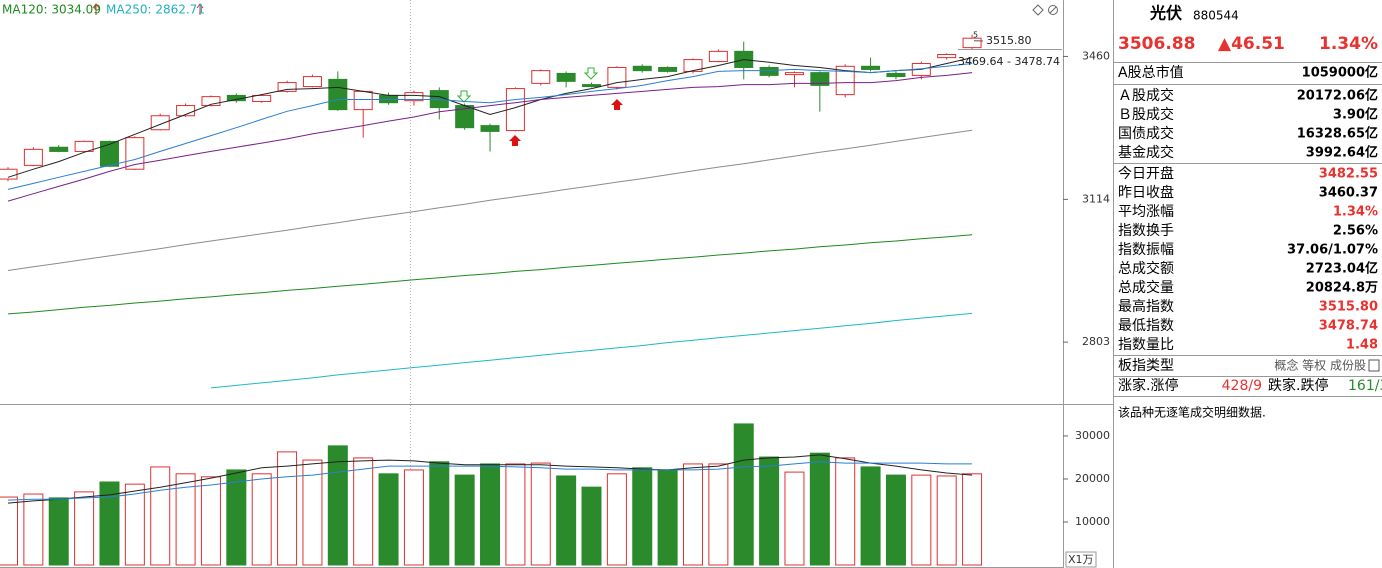 The height and width of the screenshot is (568, 1382). Describe the element at coordinates (1355, 115) in the screenshot. I see `stat-value: 3.90亿` at that location.